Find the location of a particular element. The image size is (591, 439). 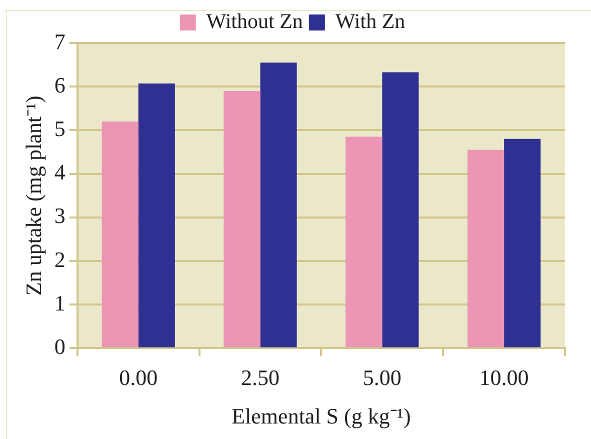

y-tick-label: 4 is located at coordinates (60, 172).